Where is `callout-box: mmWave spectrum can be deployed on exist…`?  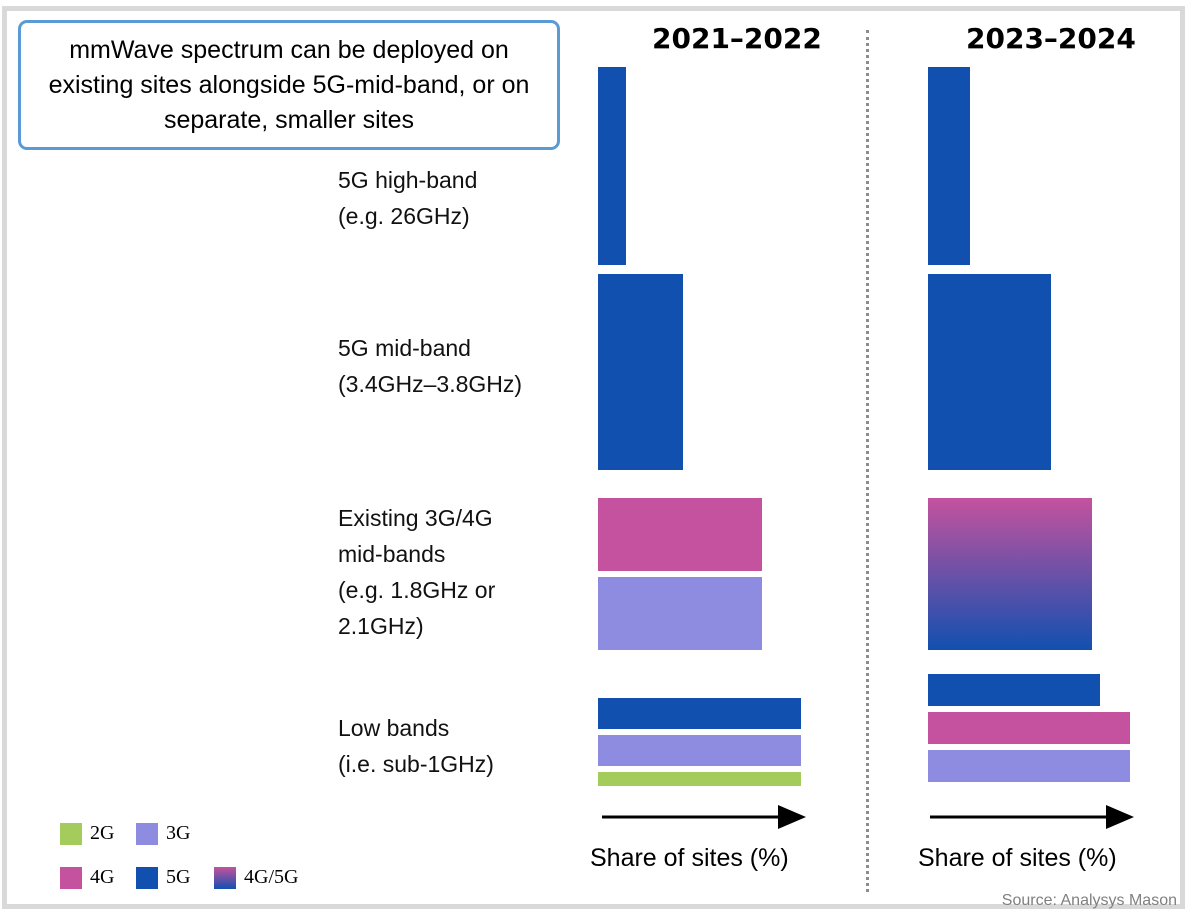 callout-box: mmWave spectrum can be deployed on exist… is located at coordinates (289, 85).